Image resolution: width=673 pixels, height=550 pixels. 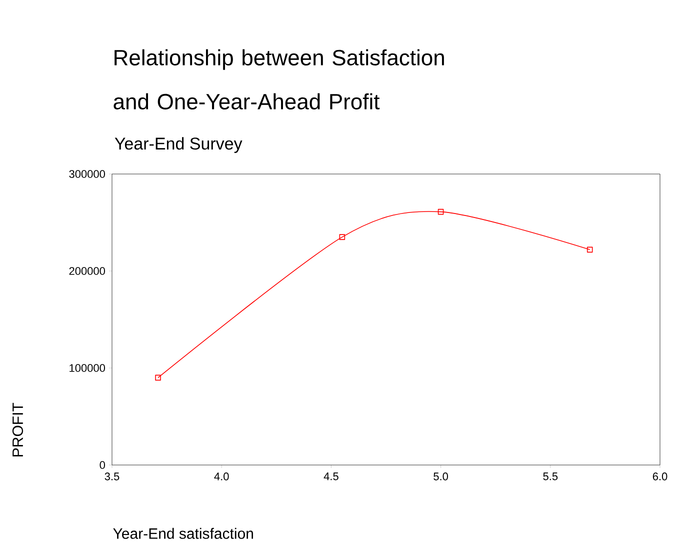 What do you see at coordinates (183, 533) in the screenshot?
I see `x-axis-title: Year-End satisfaction` at bounding box center [183, 533].